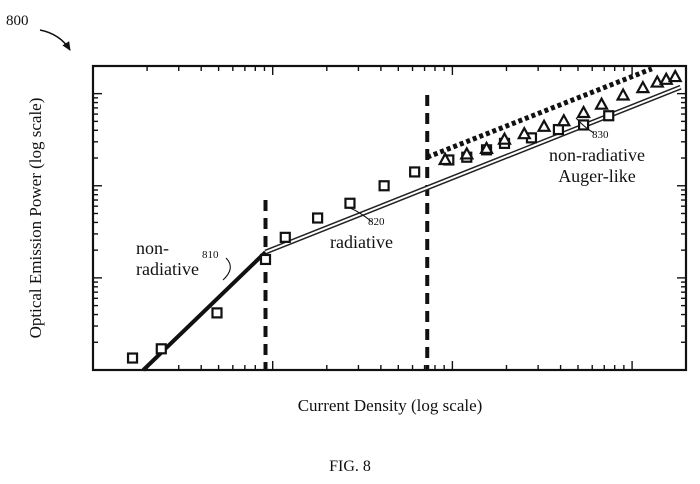 The width and height of the screenshot is (700, 484). What do you see at coordinates (600, 135) in the screenshot?
I see `region-ref-830: 830` at bounding box center [600, 135].